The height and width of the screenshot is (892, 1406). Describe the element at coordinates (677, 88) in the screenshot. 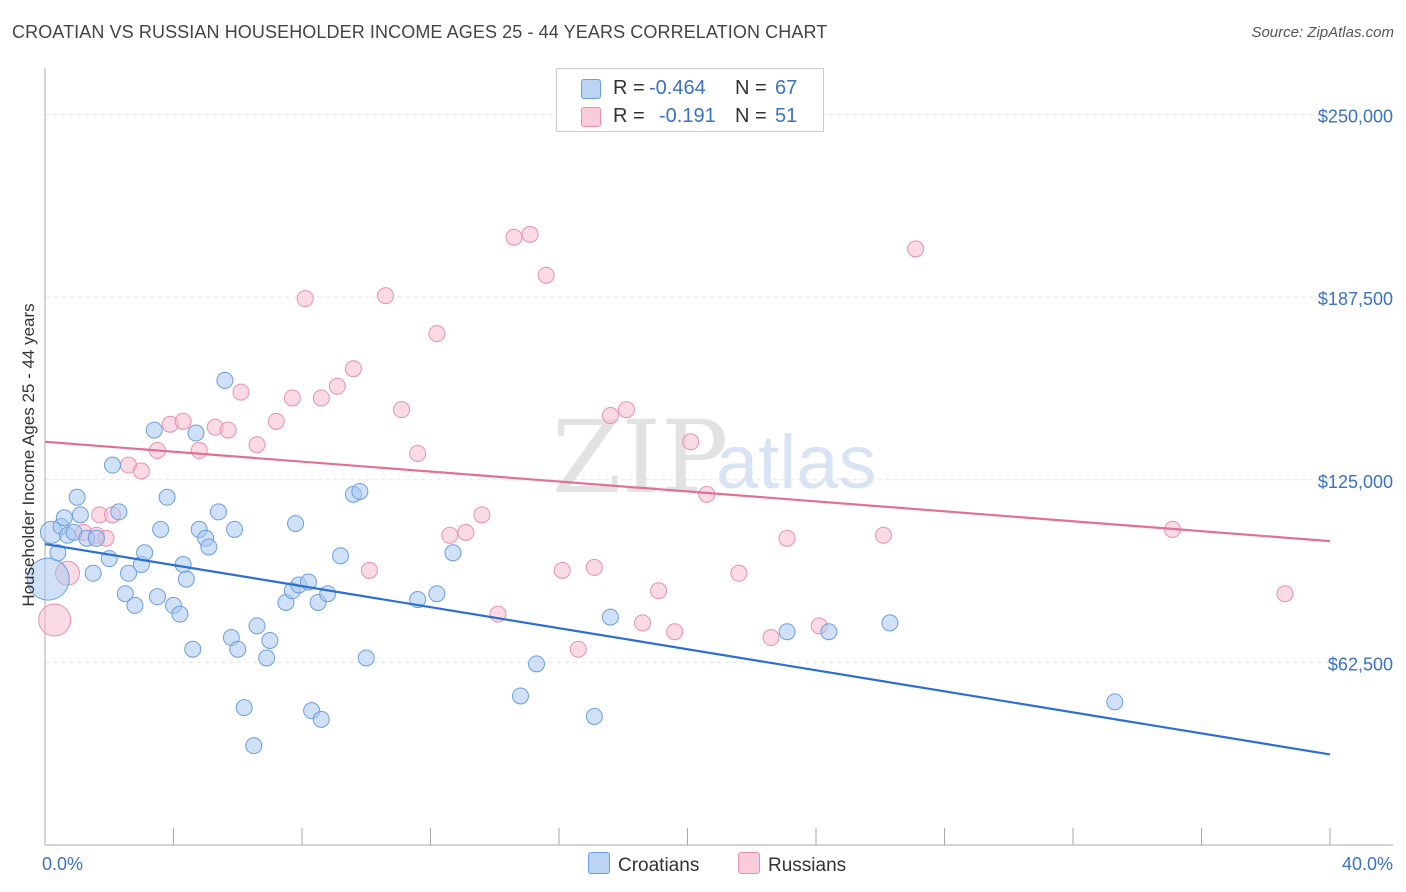

I see `legend-r-value: -0.464` at that location.